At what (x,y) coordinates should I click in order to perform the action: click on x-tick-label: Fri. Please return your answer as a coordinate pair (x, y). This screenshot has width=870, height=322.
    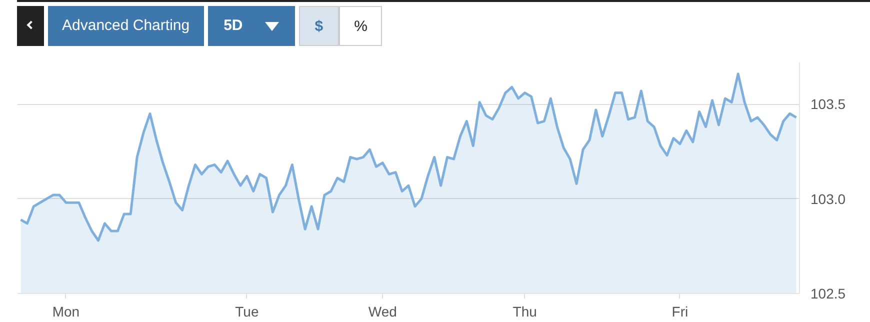
    Looking at the image, I should click on (680, 312).